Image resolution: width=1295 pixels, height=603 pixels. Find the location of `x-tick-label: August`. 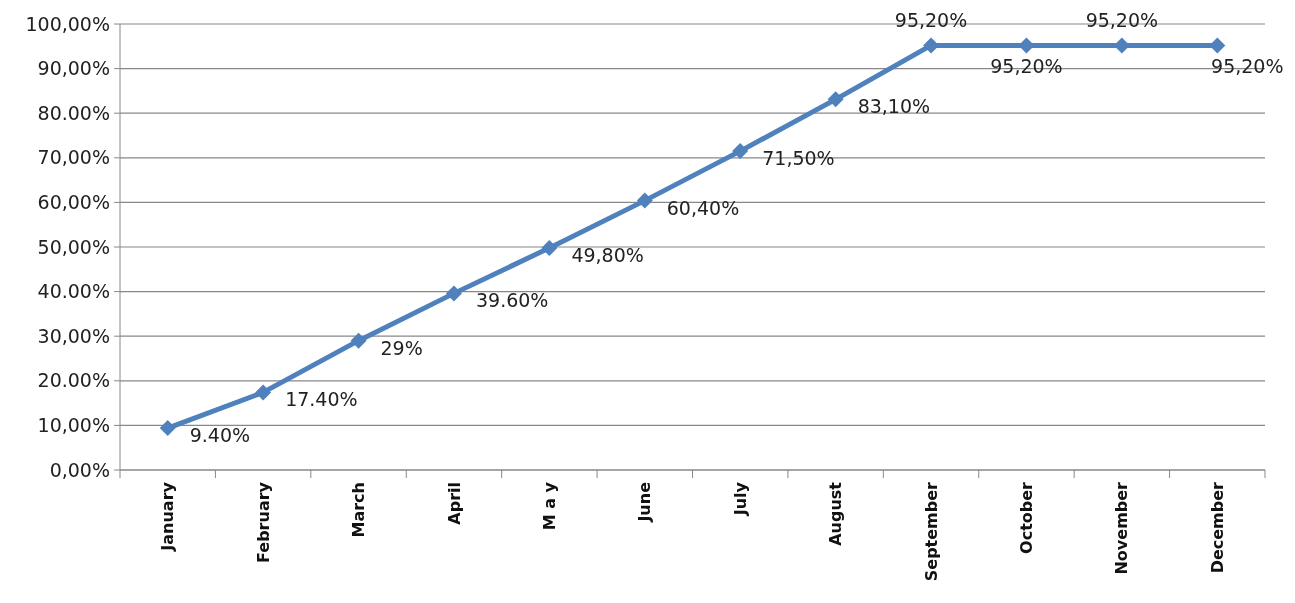

x-tick-label: August is located at coordinates (836, 513).